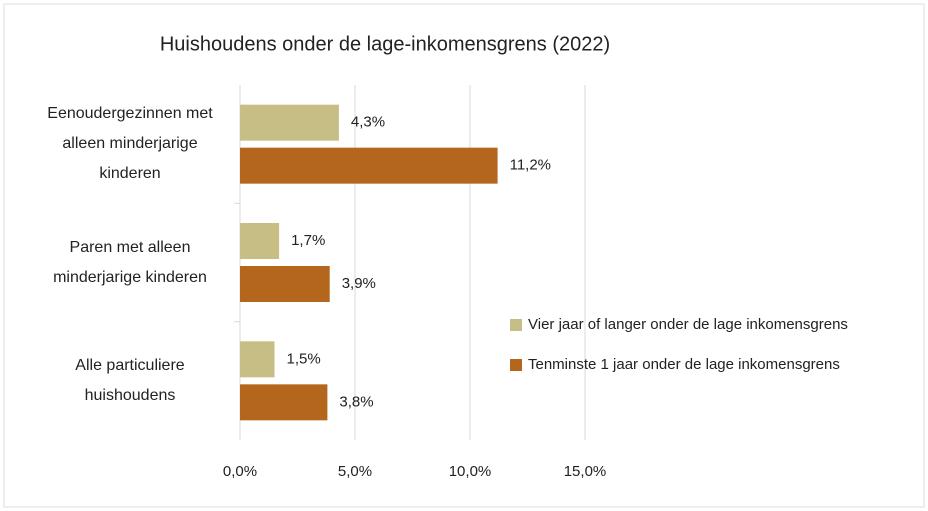 Image resolution: width=928 pixels, height=511 pixels. What do you see at coordinates (130, 262) in the screenshot?
I see `y-tick-label: Paren met alleen minderjarige kinderen` at bounding box center [130, 262].